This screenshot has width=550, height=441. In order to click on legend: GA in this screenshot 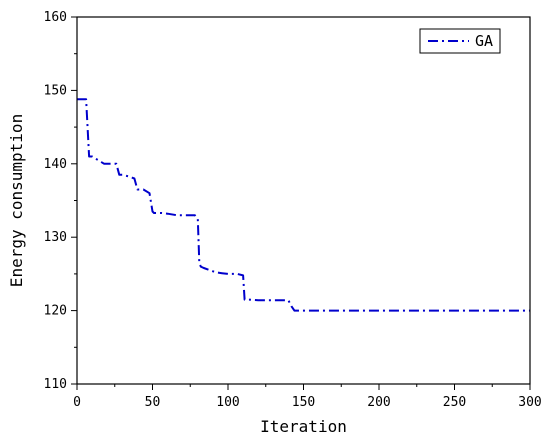, I will do `click(460, 41)`.